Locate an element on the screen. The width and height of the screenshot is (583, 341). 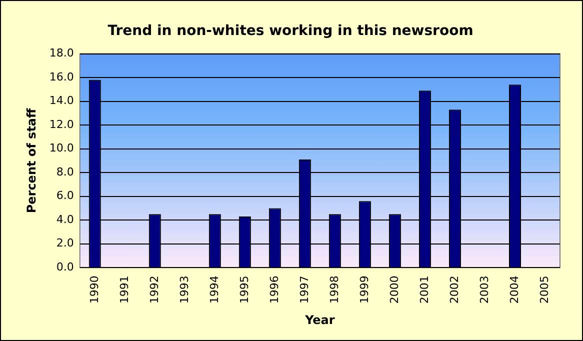
y-tick-label: 6.0 is located at coordinates (65, 195).